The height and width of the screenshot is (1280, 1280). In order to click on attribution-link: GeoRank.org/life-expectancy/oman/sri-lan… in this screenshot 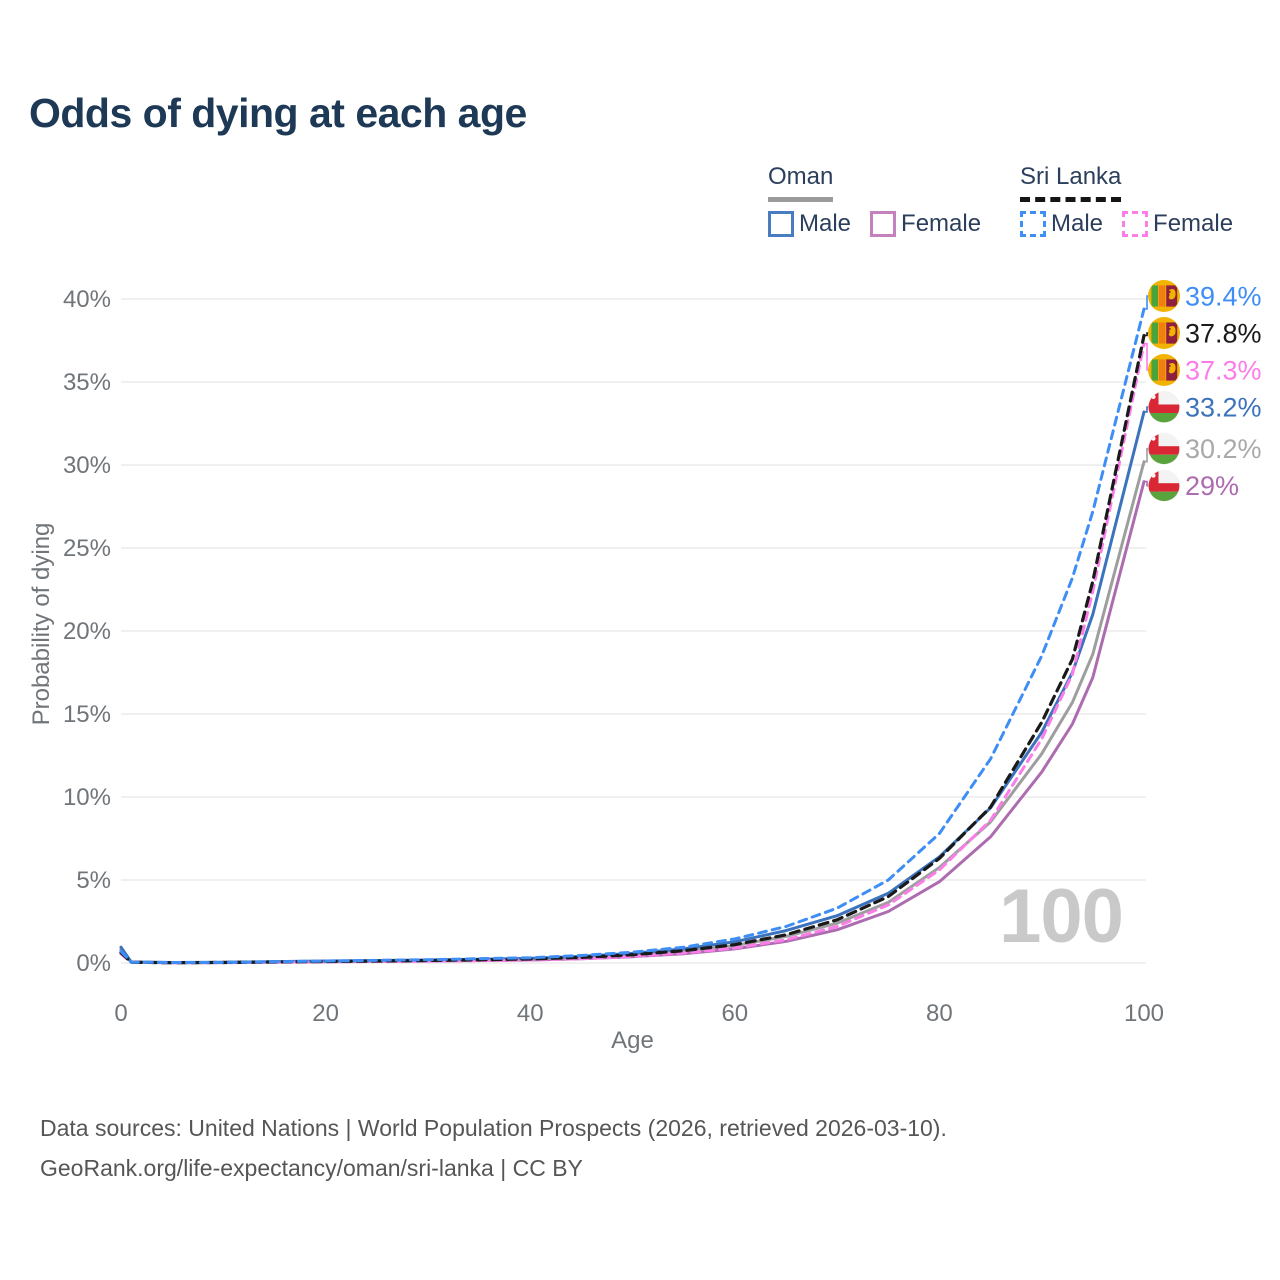, I will do `click(311, 1168)`.